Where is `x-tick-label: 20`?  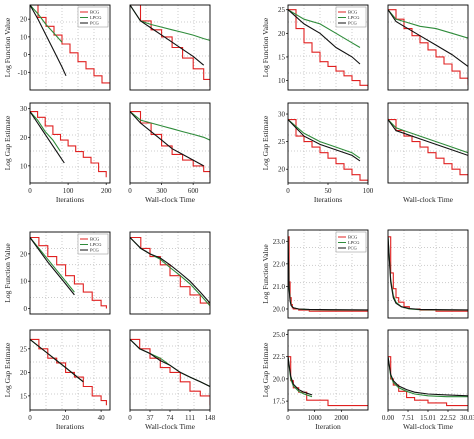 x-tick-label: 20 is located at coordinates (66, 418).